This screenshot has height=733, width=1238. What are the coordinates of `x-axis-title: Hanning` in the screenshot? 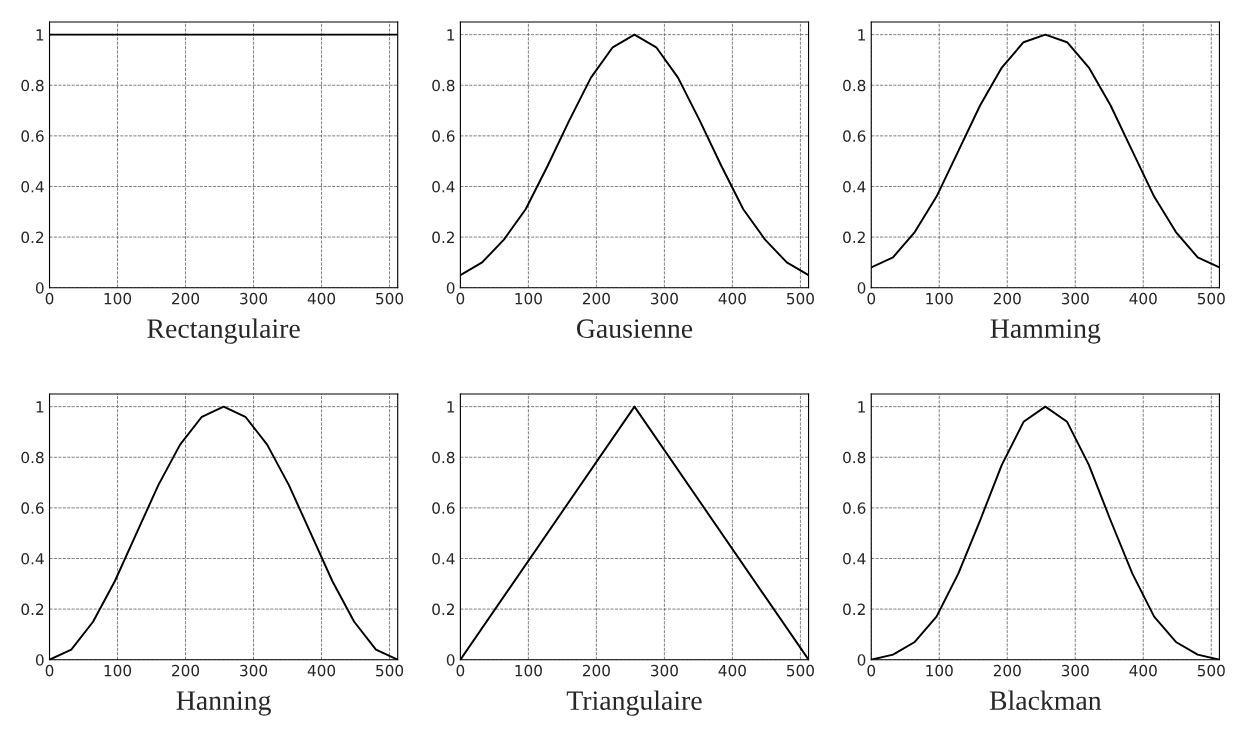 It's located at (223, 703).